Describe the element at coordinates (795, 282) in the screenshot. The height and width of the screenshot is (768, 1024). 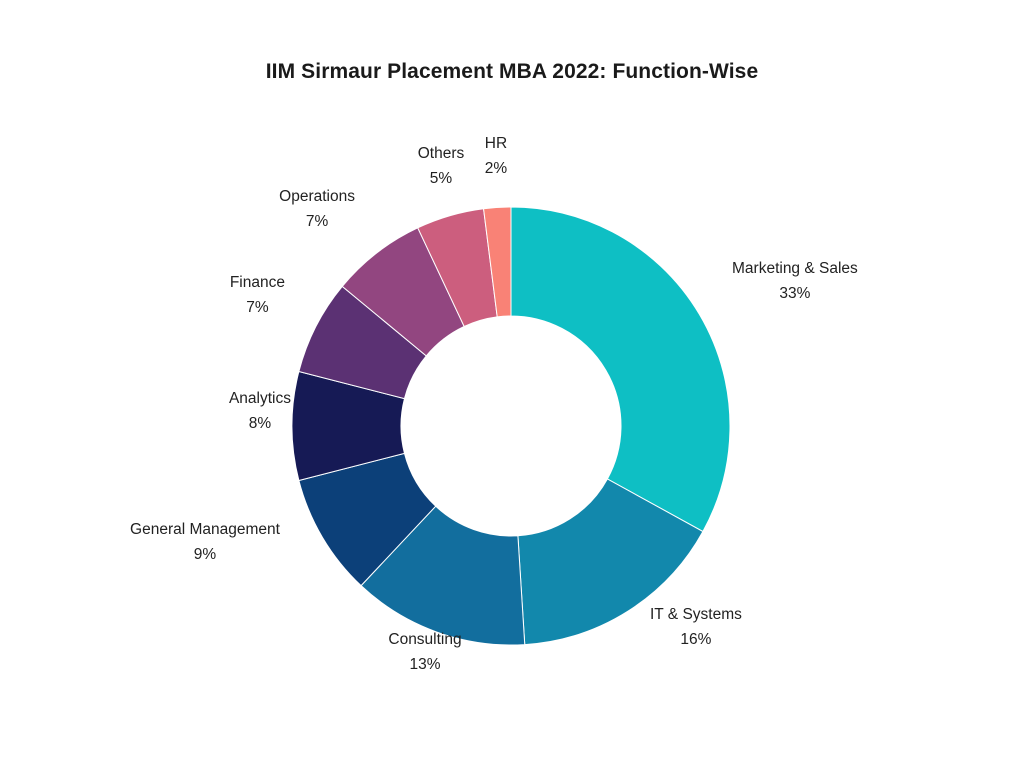
I see `slice-label: Marketing & Sales 33%` at that location.